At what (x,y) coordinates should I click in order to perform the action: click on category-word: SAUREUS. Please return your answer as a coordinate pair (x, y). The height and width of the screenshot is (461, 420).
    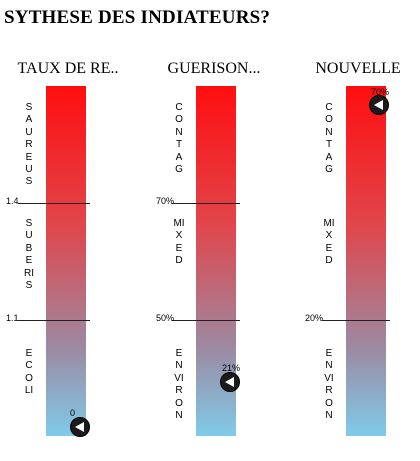
    Looking at the image, I should click on (29, 145).